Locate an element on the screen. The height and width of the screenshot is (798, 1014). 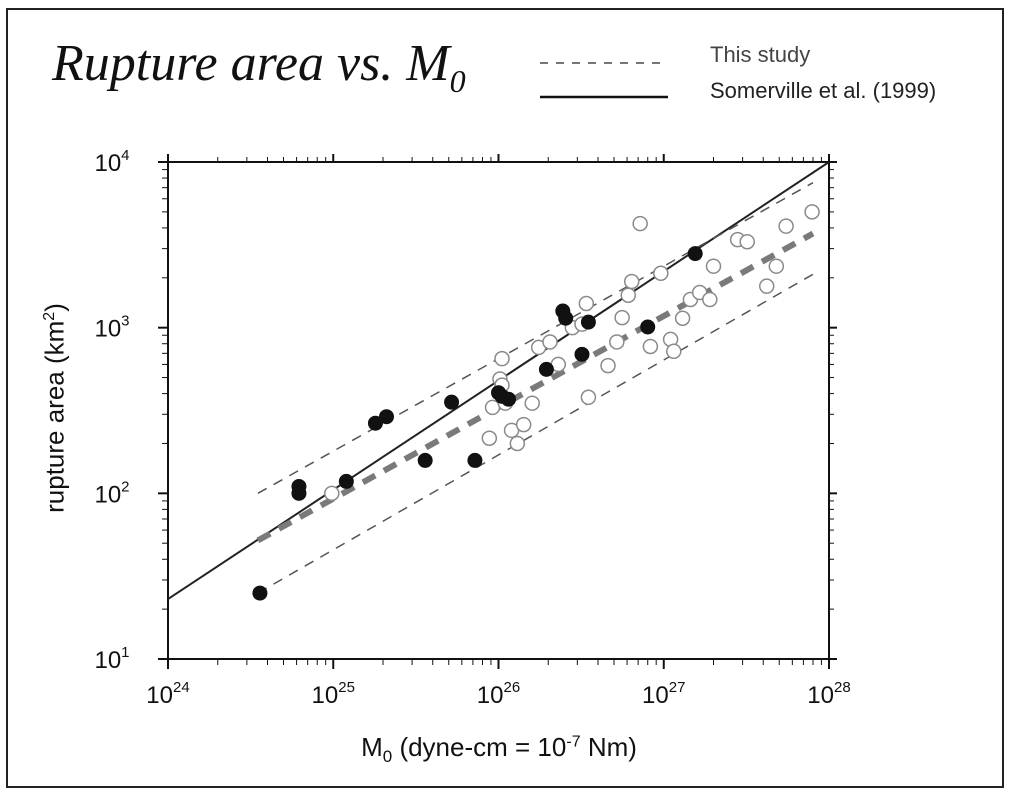
legend-swatches is located at coordinates (604, 80).